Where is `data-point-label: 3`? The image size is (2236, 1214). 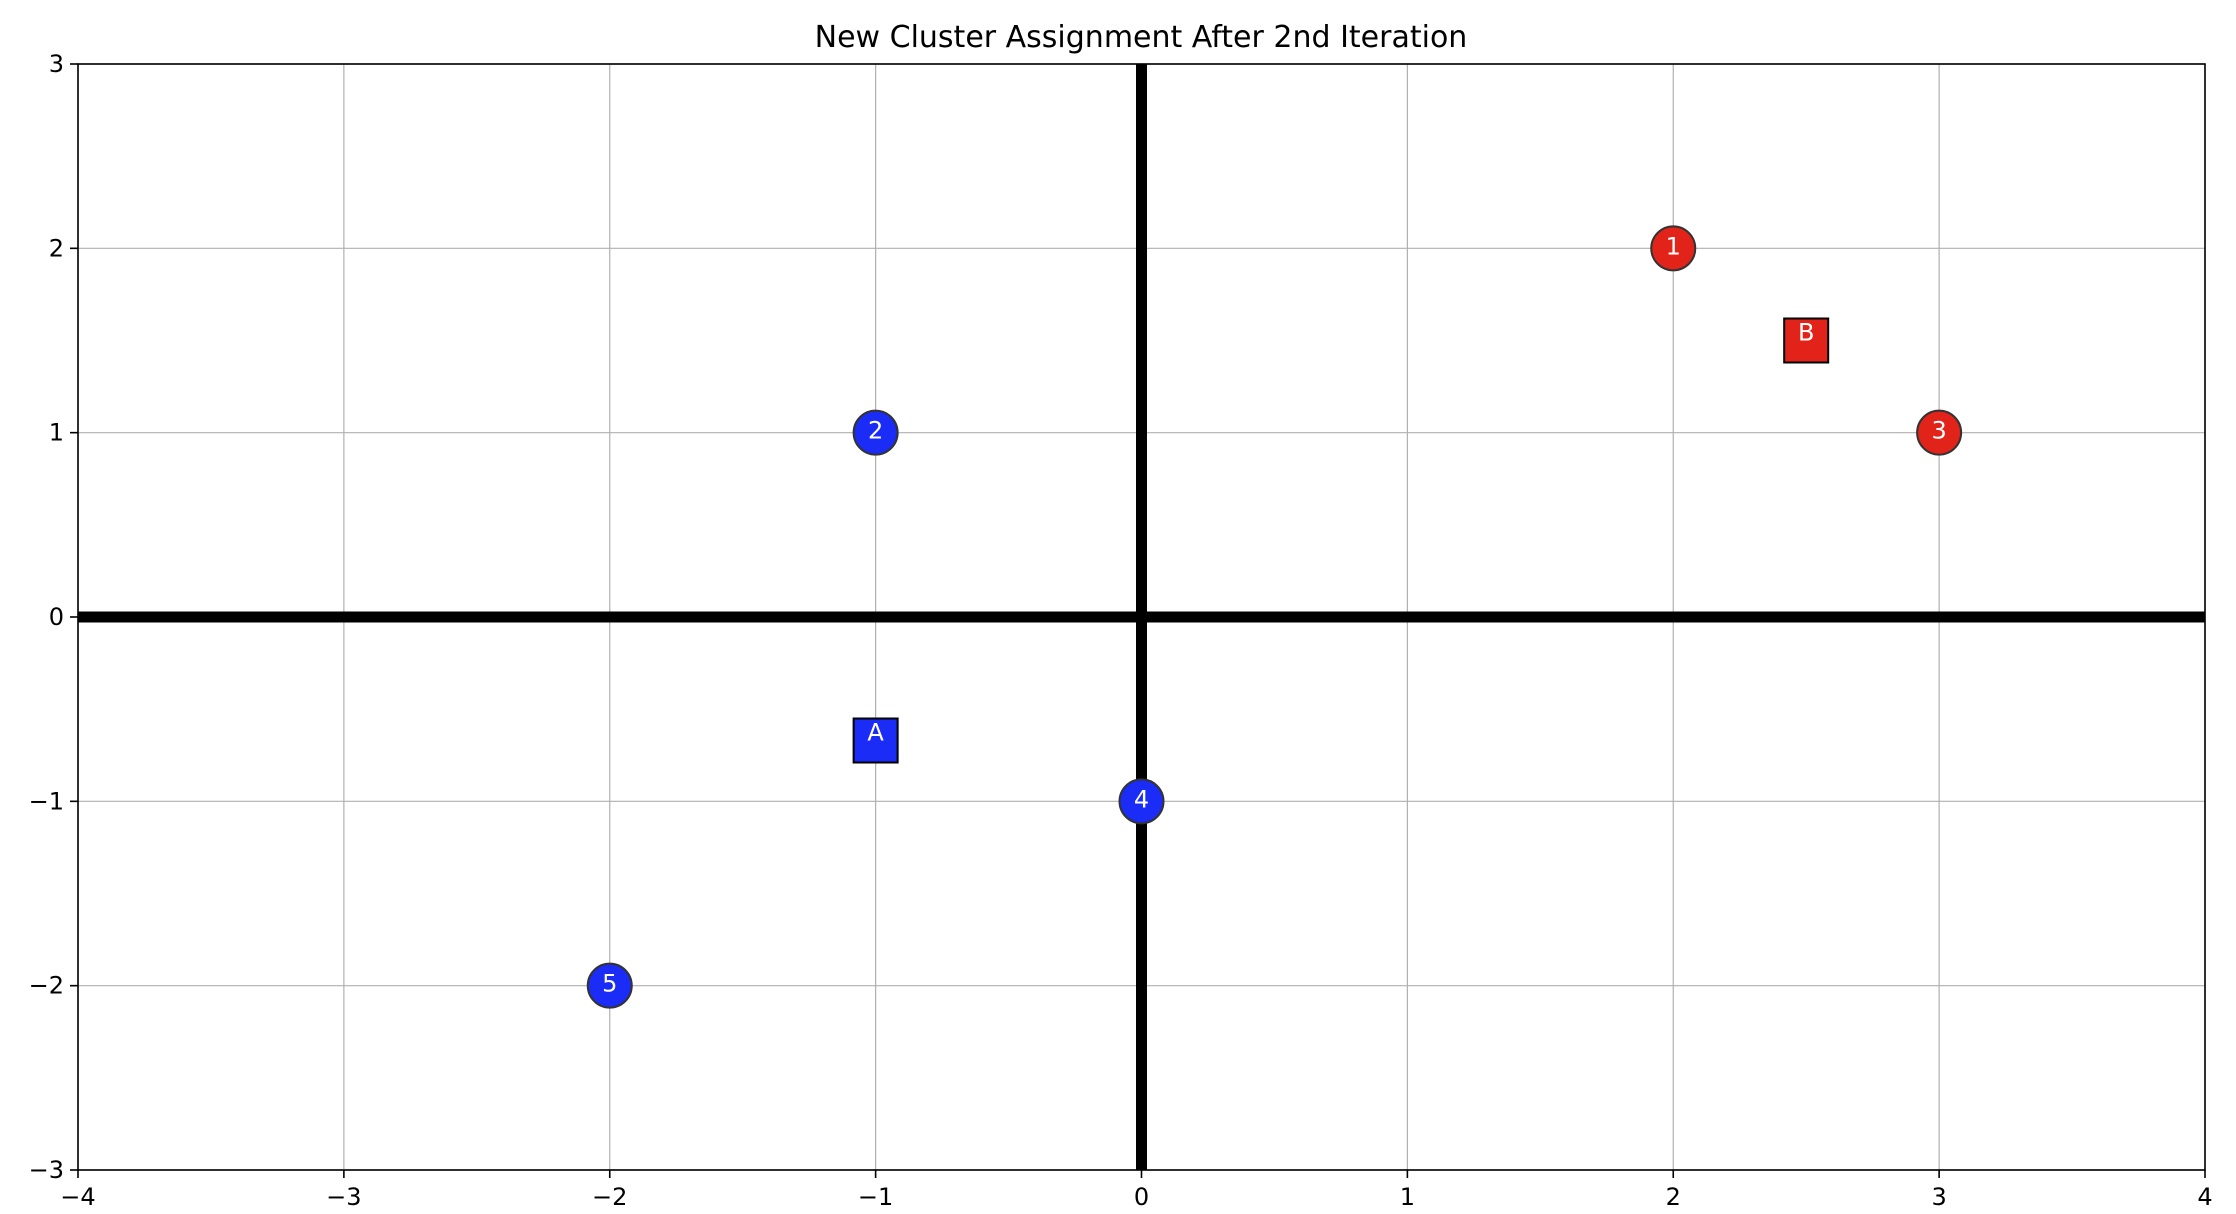
data-point-label: 3 is located at coordinates (1938, 431).